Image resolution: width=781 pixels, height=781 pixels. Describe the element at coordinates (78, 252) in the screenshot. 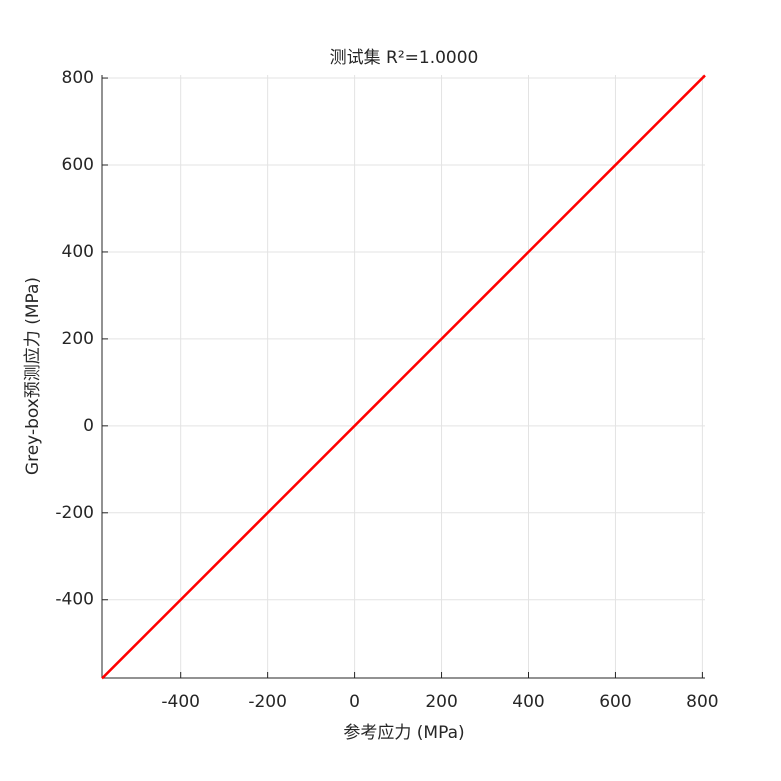

I see `y-tick-label: 400` at that location.